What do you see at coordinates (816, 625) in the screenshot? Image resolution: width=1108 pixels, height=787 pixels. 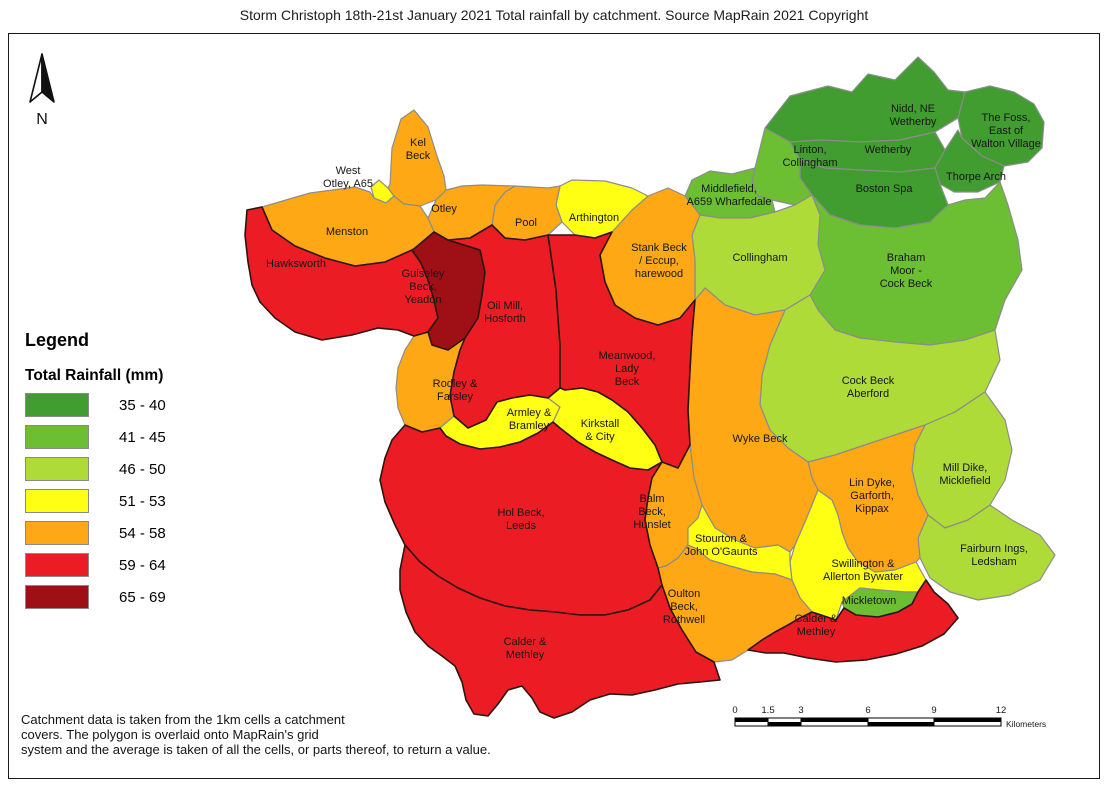 I see `region-label-calder-methley-east: Calder & Methley` at bounding box center [816, 625].